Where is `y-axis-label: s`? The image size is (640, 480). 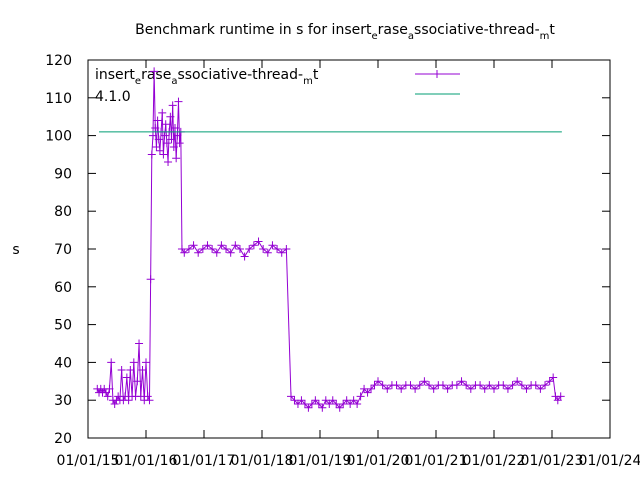 y-axis-label: s is located at coordinates (15, 250).